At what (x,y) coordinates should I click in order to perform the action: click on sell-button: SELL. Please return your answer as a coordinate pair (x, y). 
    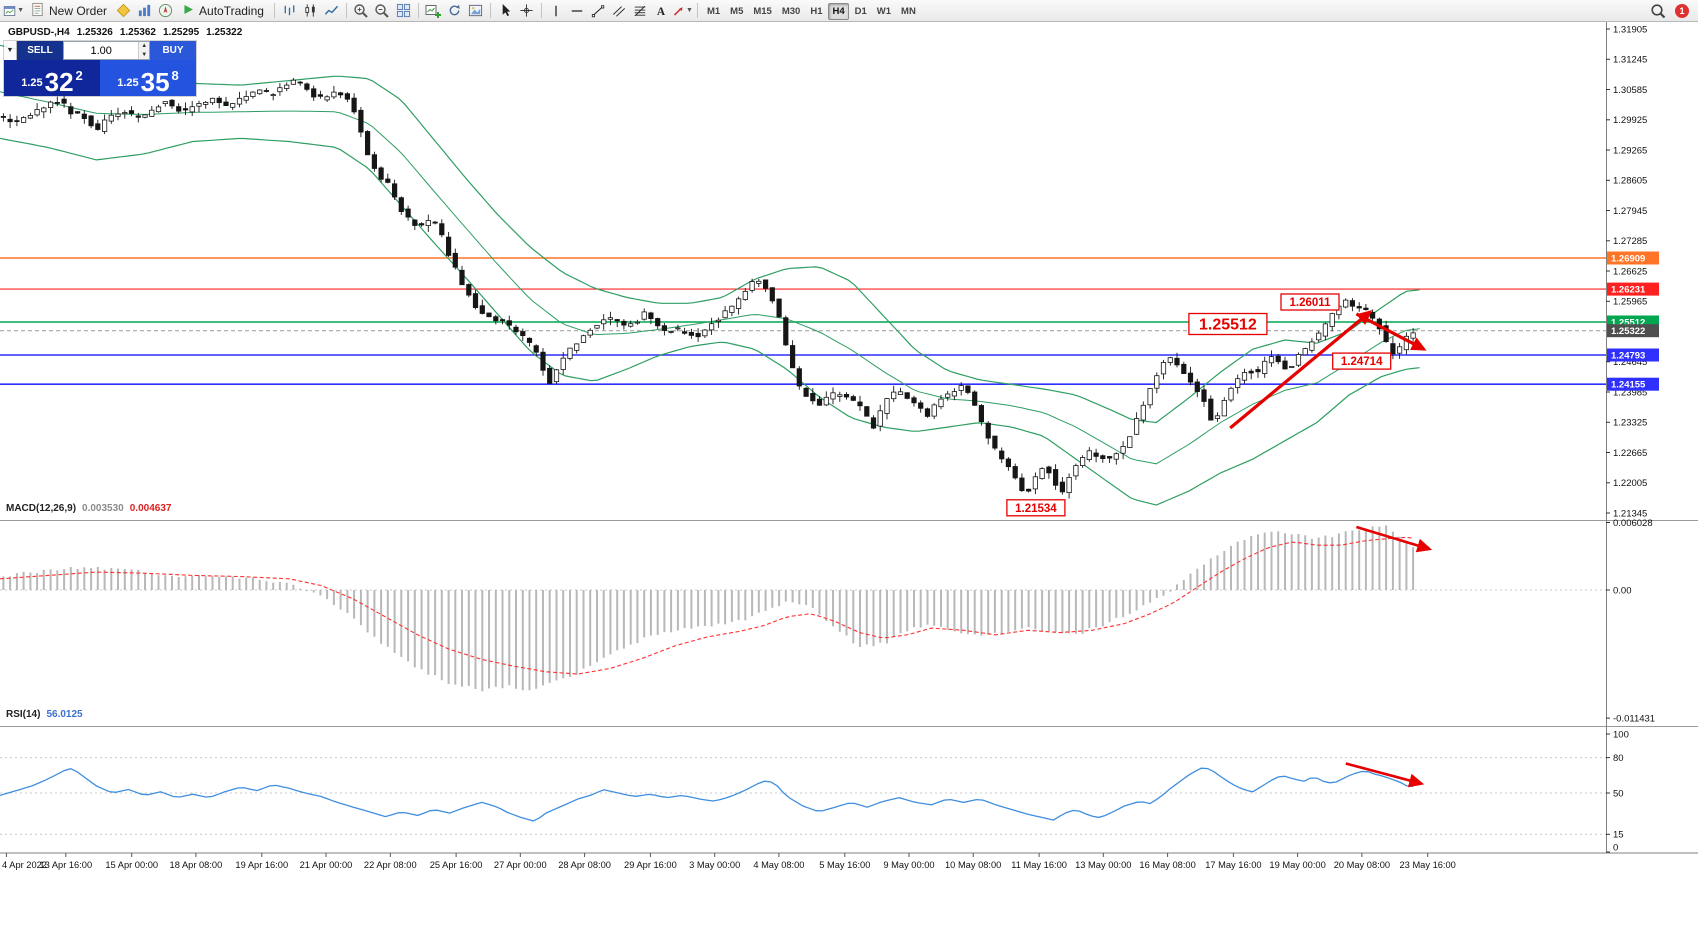
    Looking at the image, I should click on (40, 50).